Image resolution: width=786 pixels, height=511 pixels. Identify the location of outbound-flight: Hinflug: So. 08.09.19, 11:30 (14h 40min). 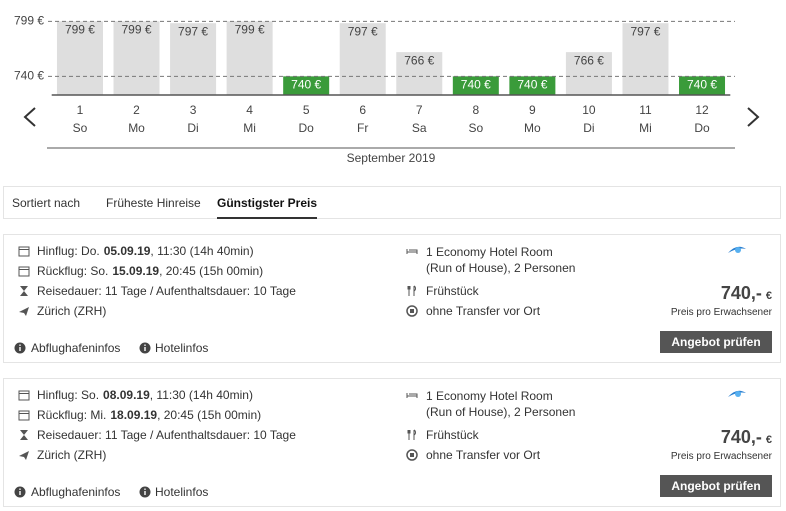
(145, 395).